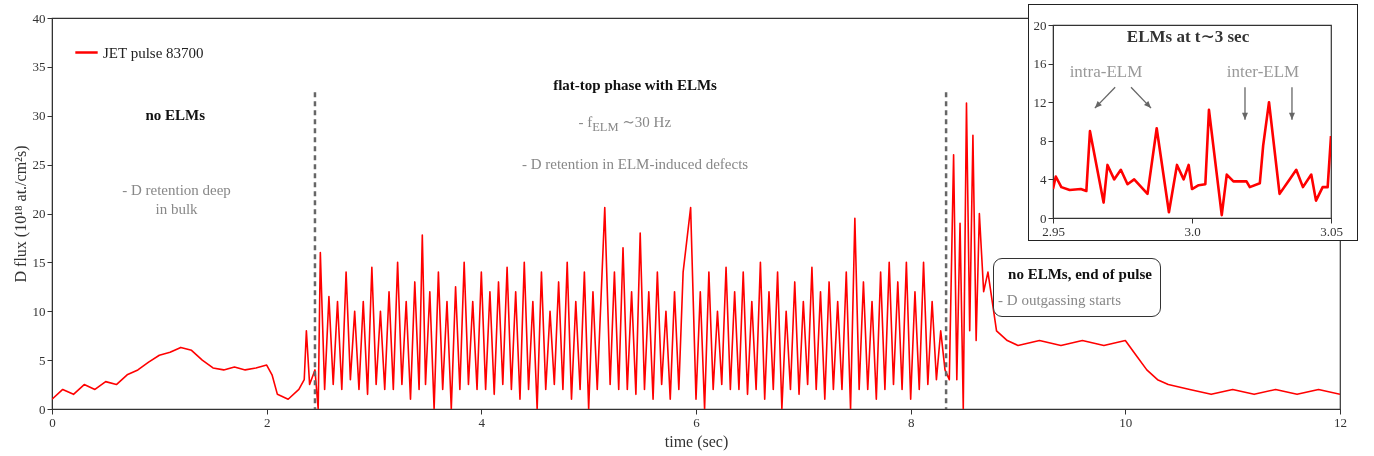  Describe the element at coordinates (176, 199) in the screenshot. I see `annotation: - D retention deep in bulk` at that location.